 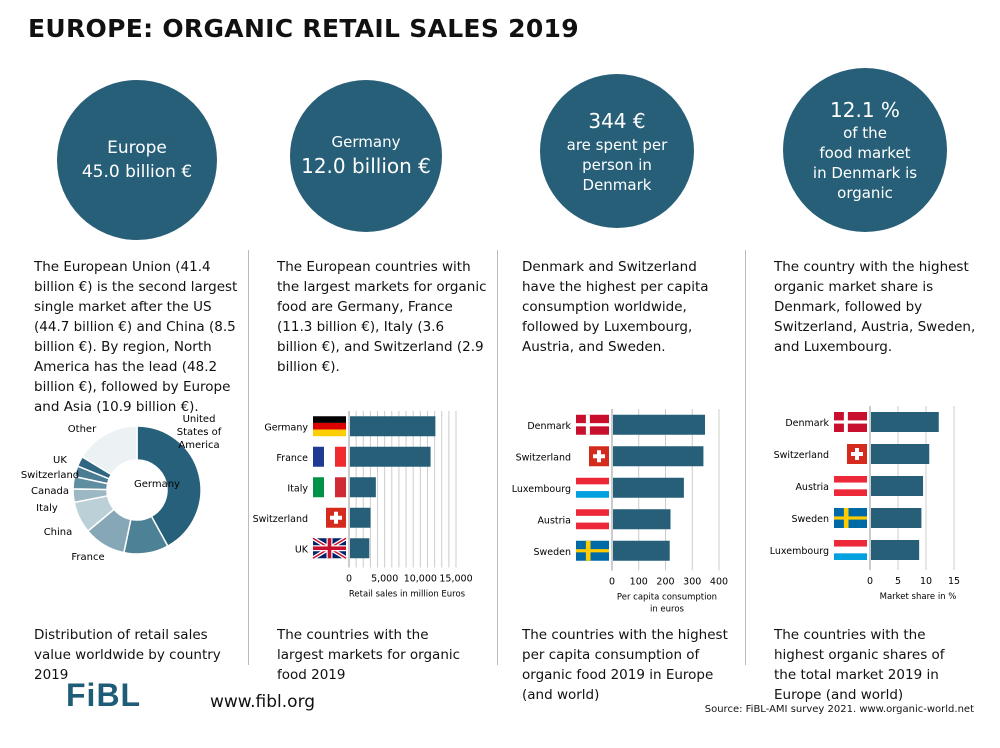 What do you see at coordinates (865, 193) in the screenshot?
I see `circle-line: organic` at bounding box center [865, 193].